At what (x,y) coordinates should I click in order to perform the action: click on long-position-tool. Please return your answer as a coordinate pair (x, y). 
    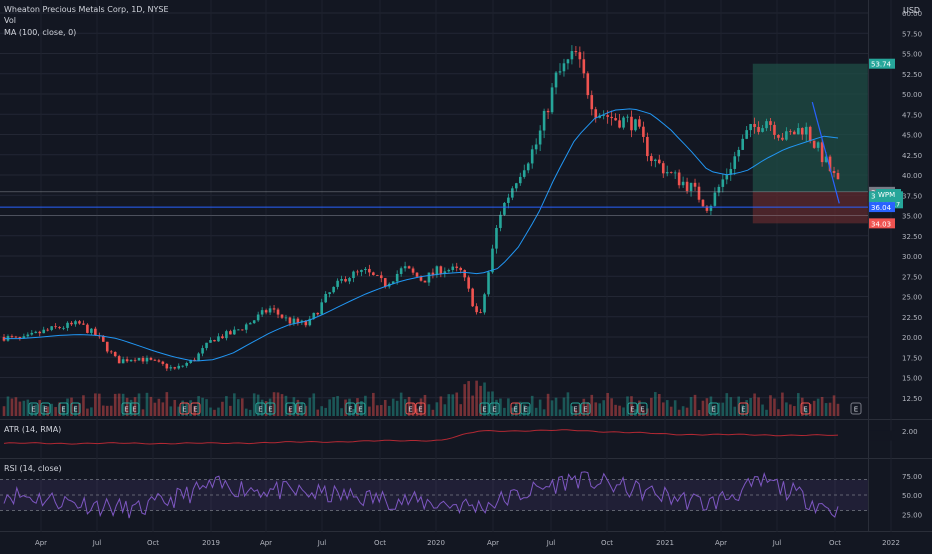
    Looking at the image, I should click on (810, 143).